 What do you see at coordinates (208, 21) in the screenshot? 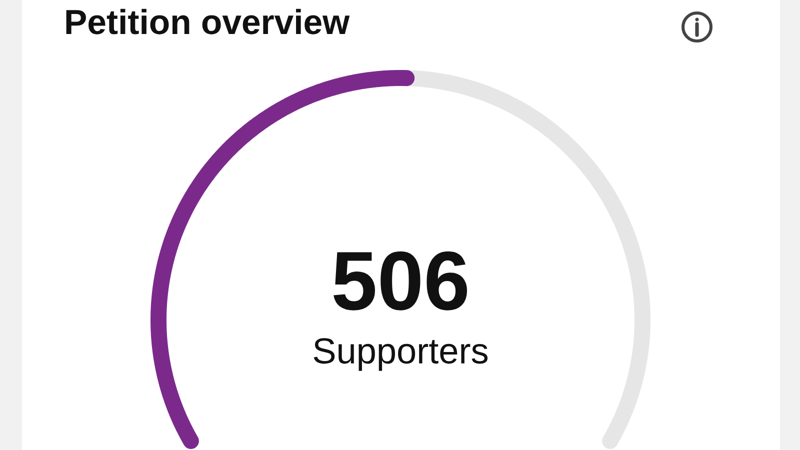
I see `chart-title: Petition overview` at bounding box center [208, 21].